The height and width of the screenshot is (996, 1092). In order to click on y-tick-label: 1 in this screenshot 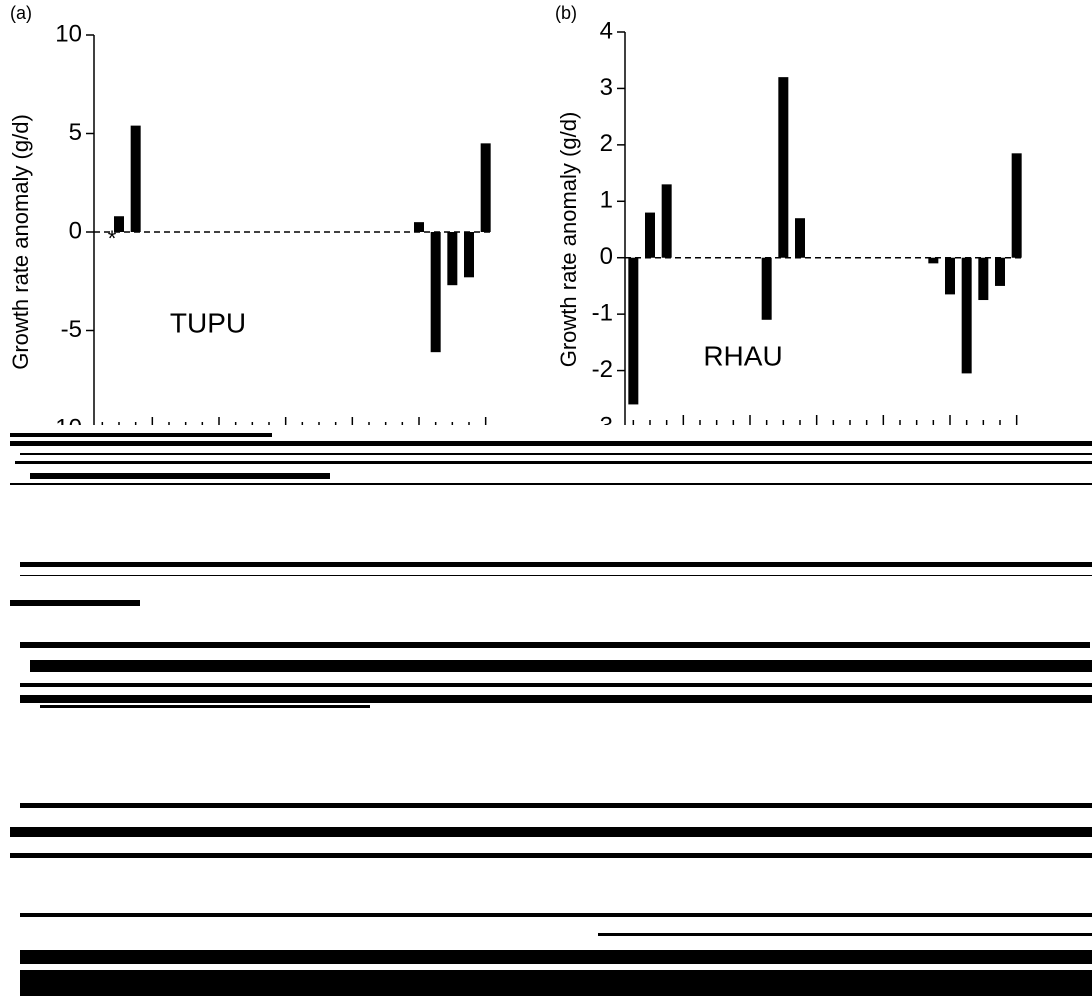, I will do `click(606, 200)`.